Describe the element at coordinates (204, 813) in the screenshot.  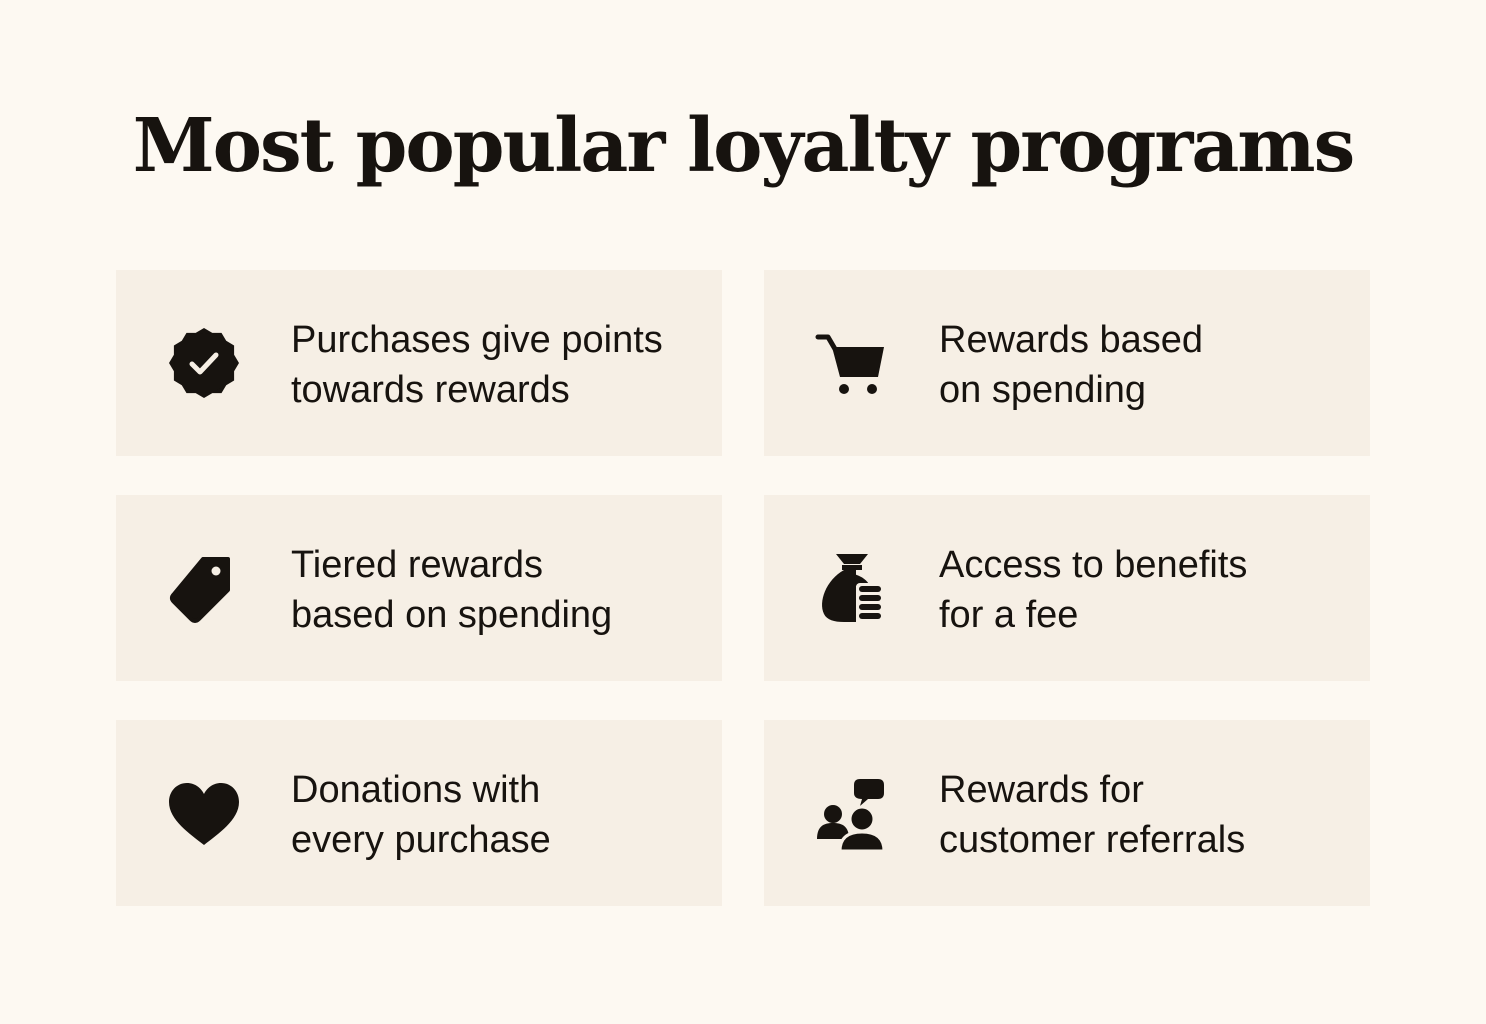
I see `heart-icon` at that location.